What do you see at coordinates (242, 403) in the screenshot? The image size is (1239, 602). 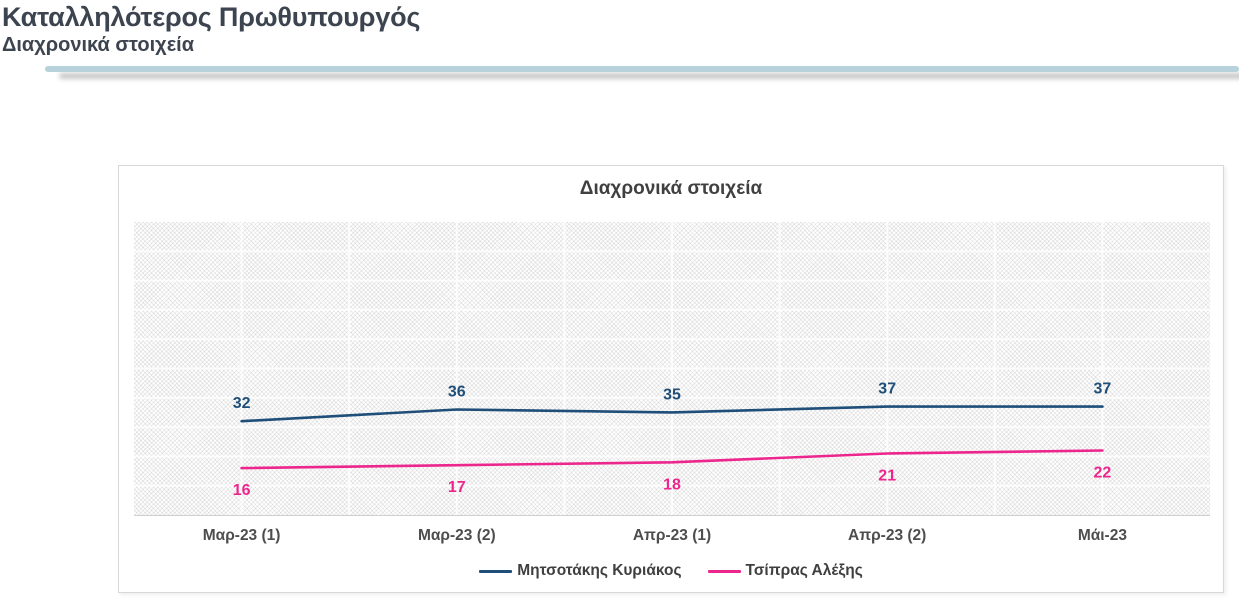 I see `data-label: 32` at bounding box center [242, 403].